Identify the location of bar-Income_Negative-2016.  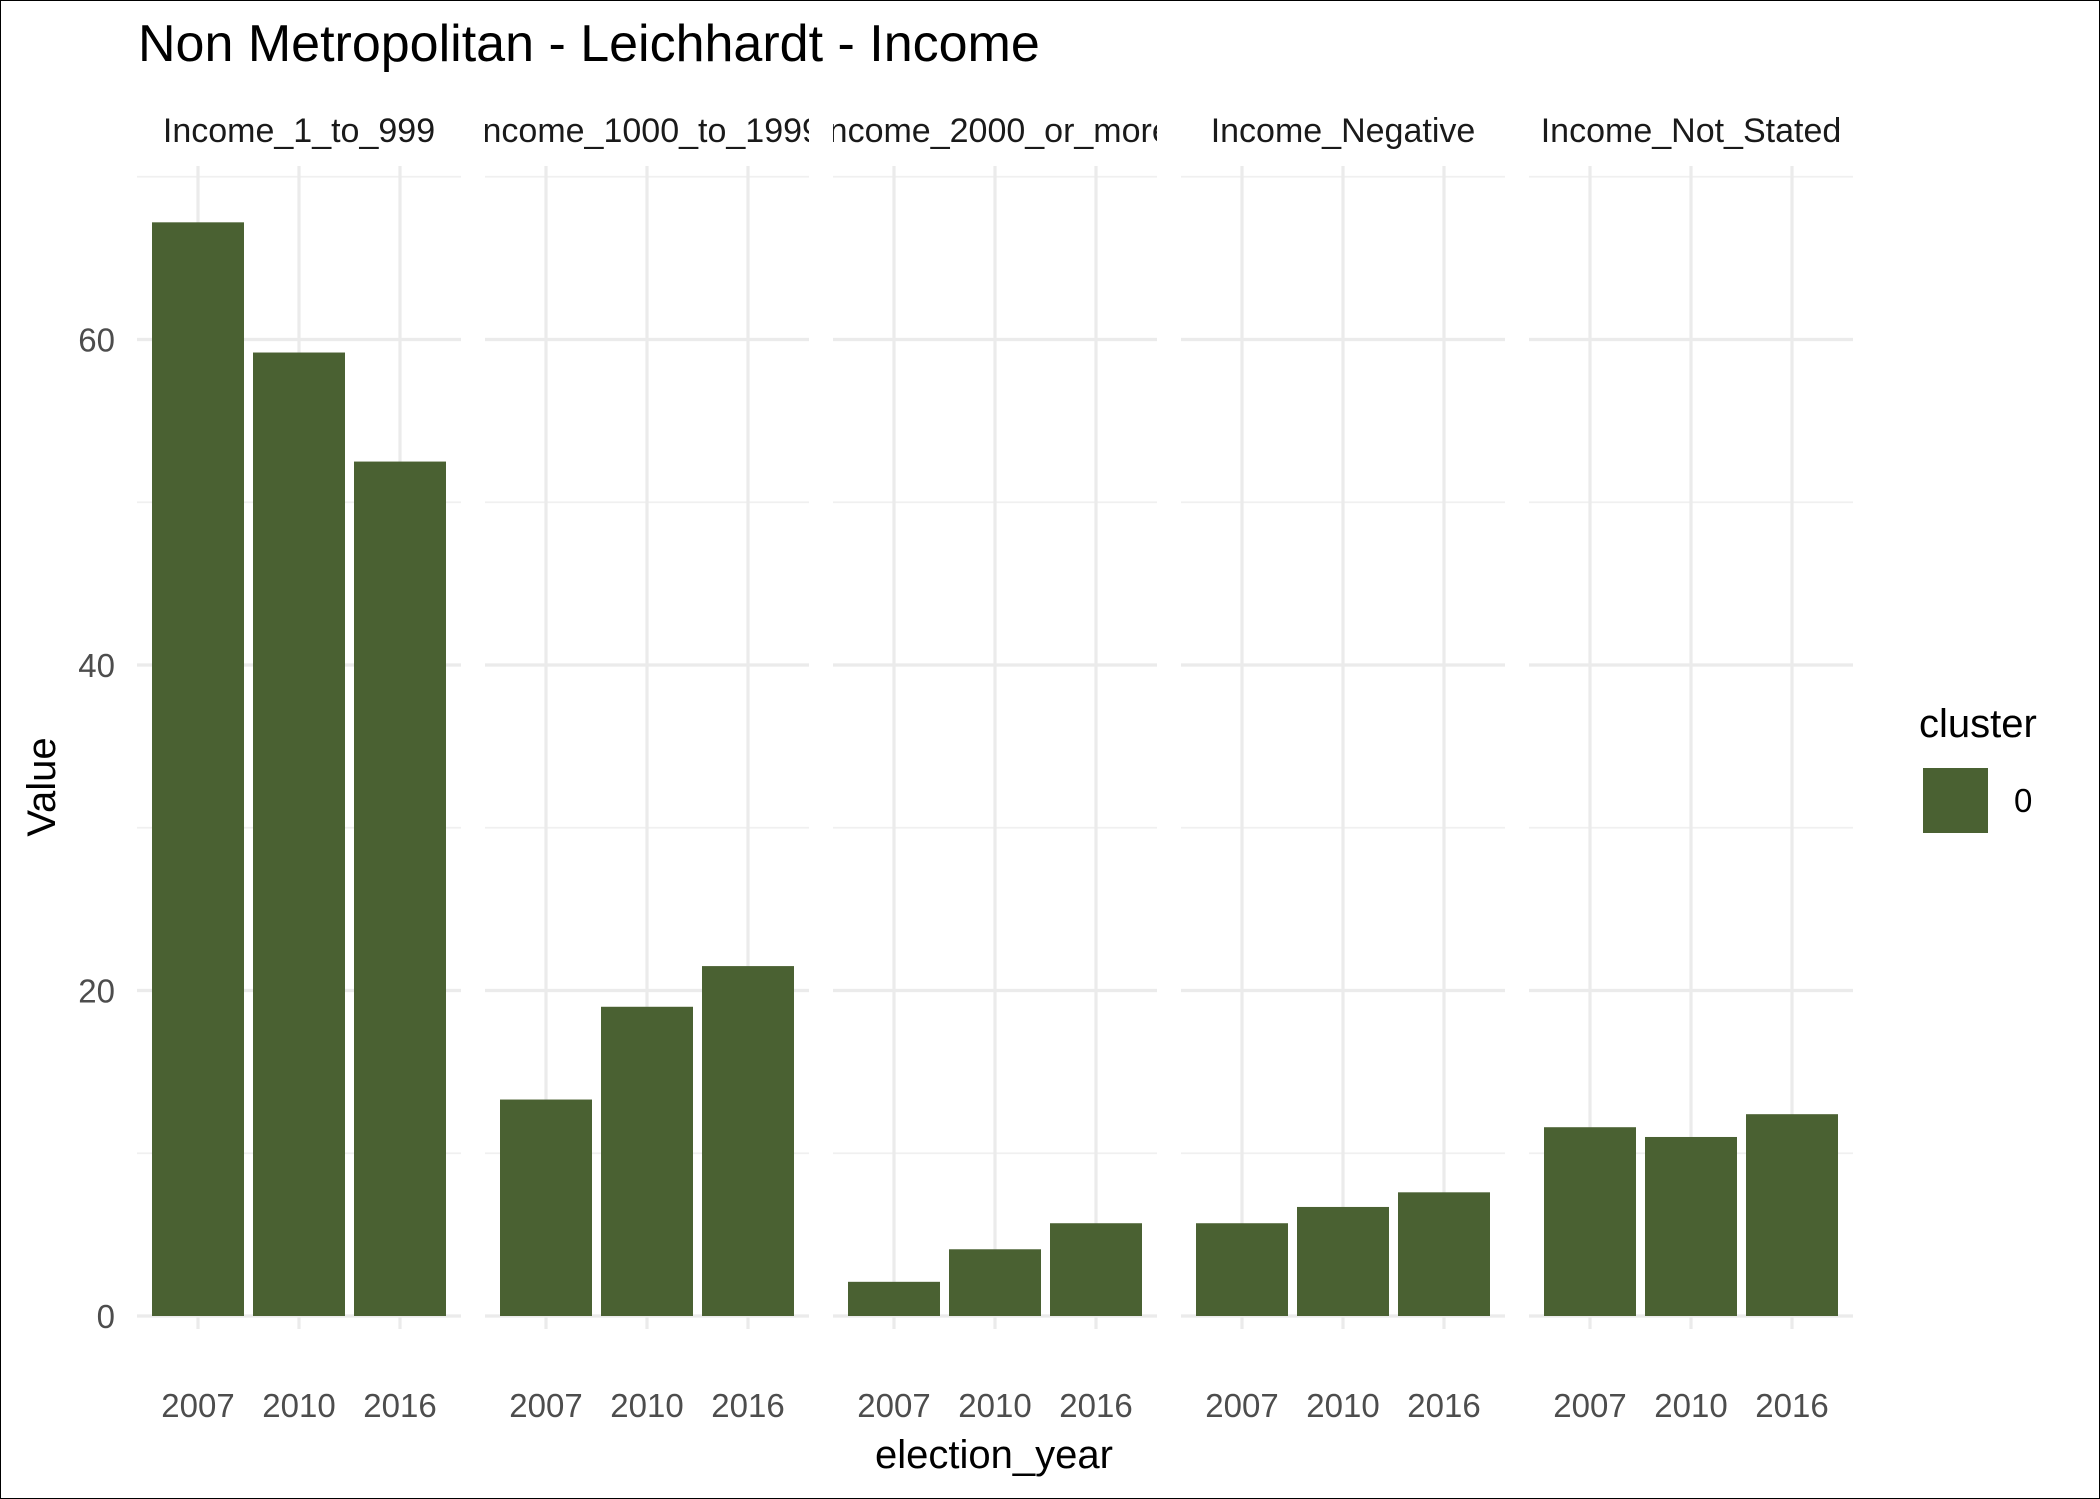
(1444, 1254).